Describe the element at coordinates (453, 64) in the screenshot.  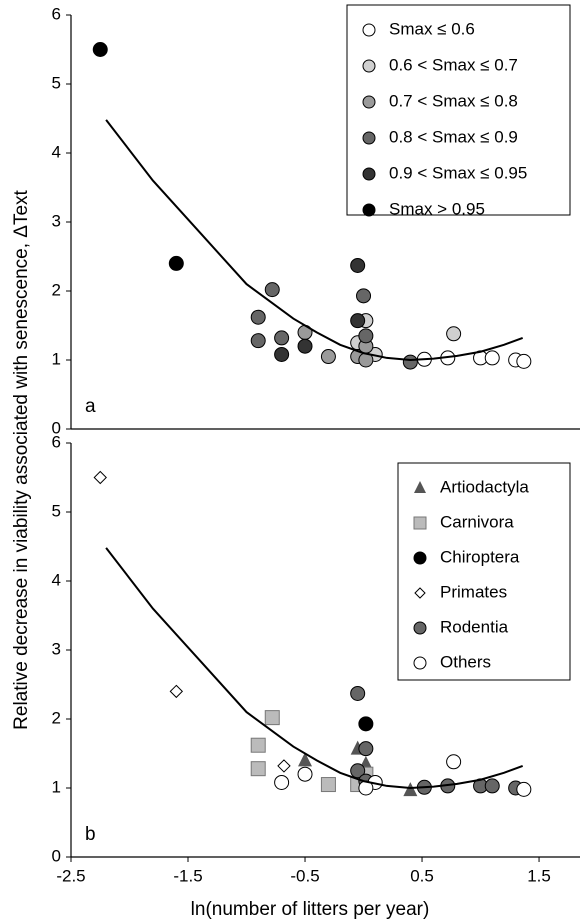
I see `legend-label: 0.6 < Smax ≤ 0.7` at that location.